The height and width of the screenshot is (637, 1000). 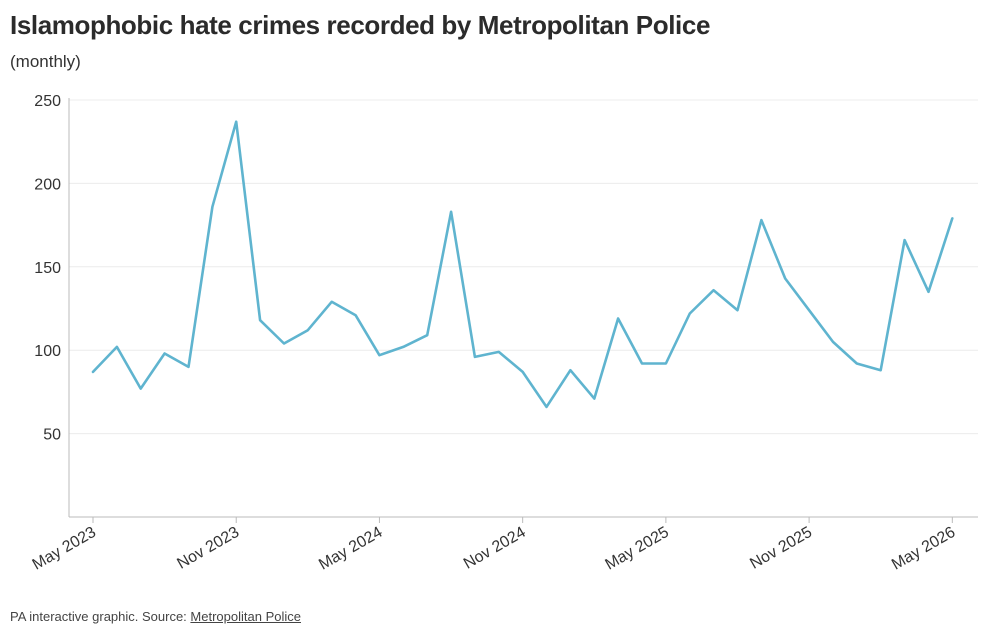 I want to click on source-link: Metropolitan Police, so click(x=245, y=616).